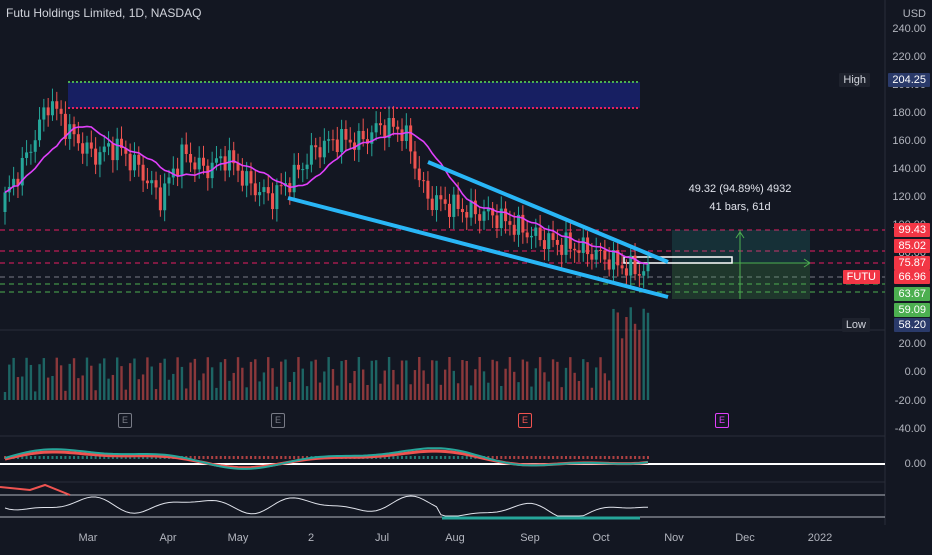 This screenshot has width=932, height=555. What do you see at coordinates (914, 14) in the screenshot?
I see `currency-label: USD` at bounding box center [914, 14].